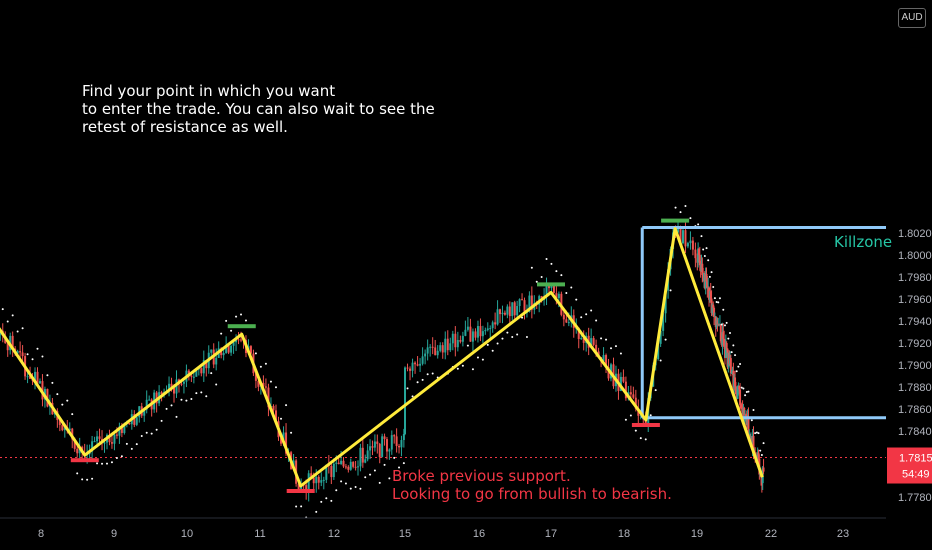 This screenshot has width=932, height=550. What do you see at coordinates (915, 322) in the screenshot?
I see `price-tick-label: 1.79400` at bounding box center [915, 322].